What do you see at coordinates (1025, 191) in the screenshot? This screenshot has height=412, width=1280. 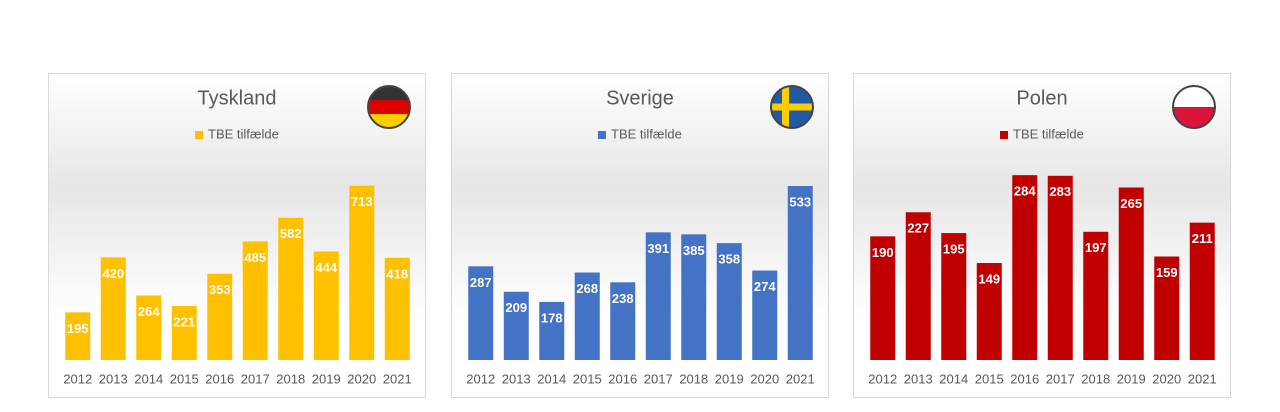 I see `value-label: 284` at bounding box center [1025, 191].